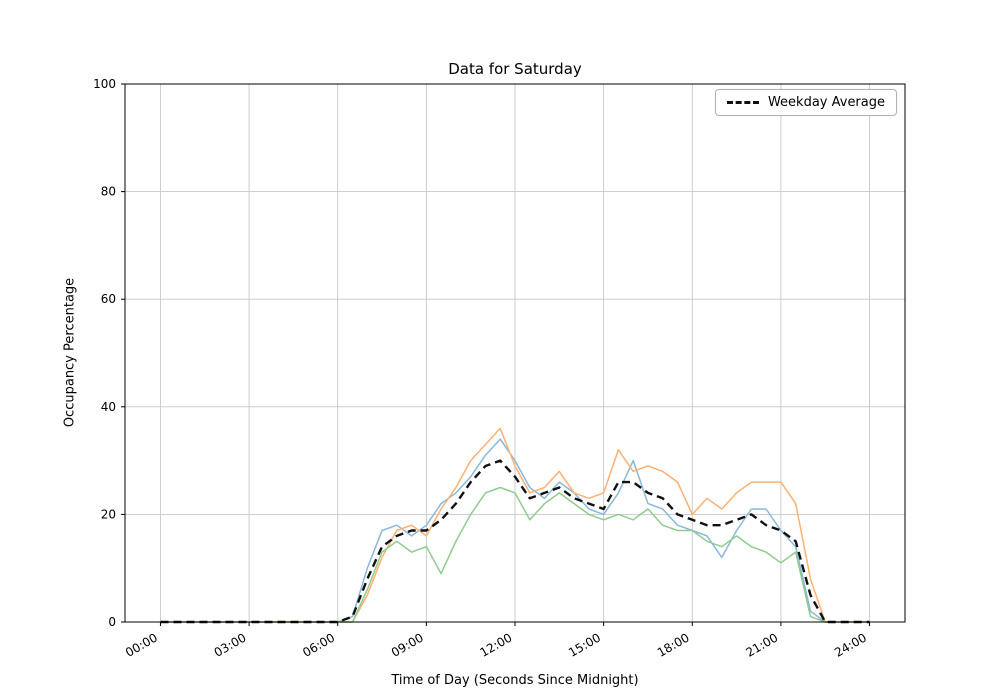 The height and width of the screenshot is (700, 1000). What do you see at coordinates (584, 644) in the screenshot?
I see `x-tick-label: 15:00` at bounding box center [584, 644].